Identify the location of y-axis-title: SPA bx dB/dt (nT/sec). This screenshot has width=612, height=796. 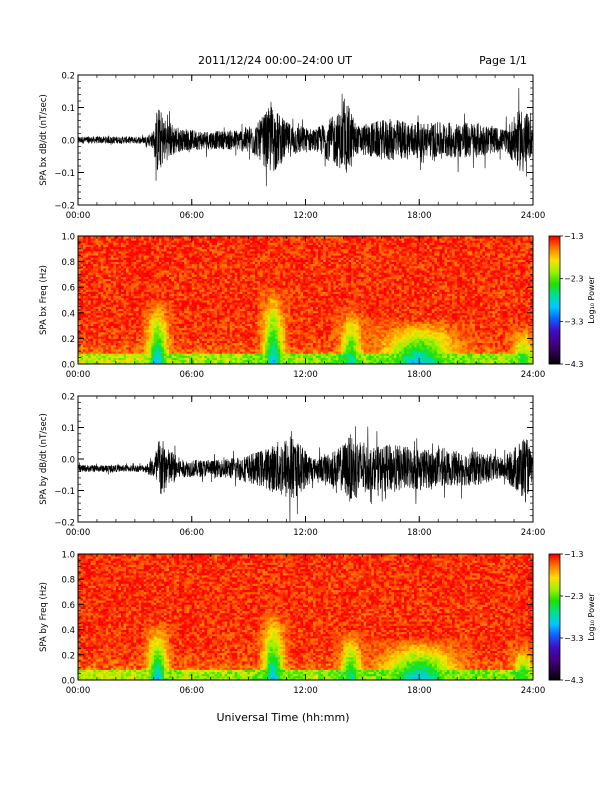
(44, 140).